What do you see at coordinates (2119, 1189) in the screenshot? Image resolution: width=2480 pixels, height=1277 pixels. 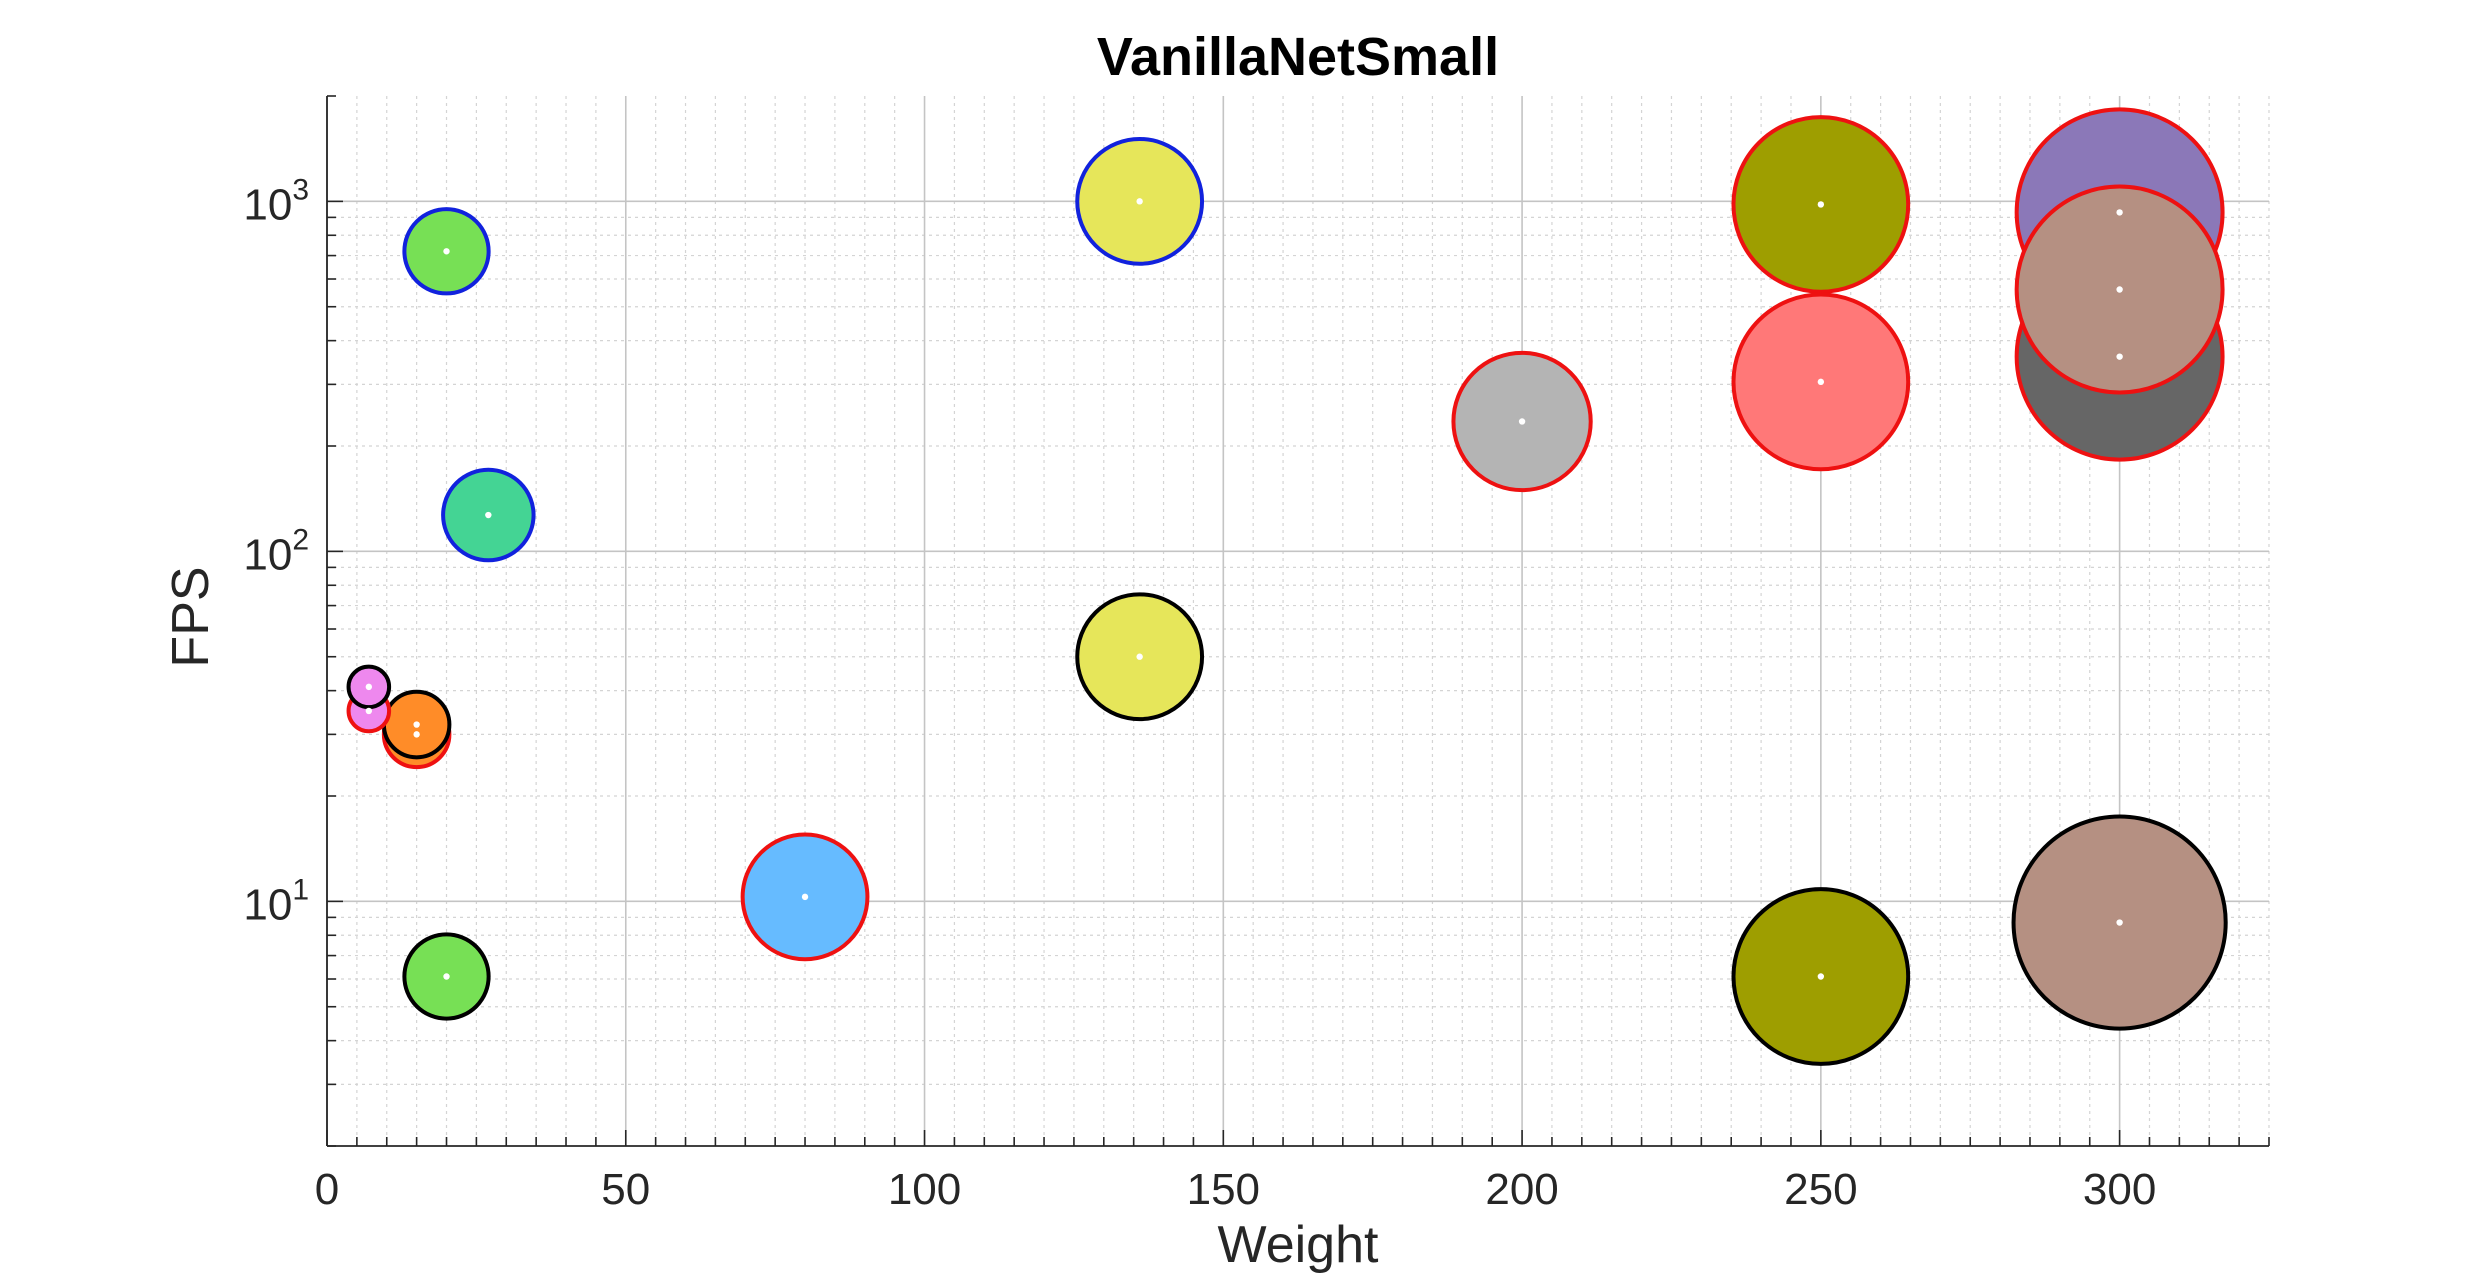 I see `x-tick-label: 300` at bounding box center [2119, 1189].